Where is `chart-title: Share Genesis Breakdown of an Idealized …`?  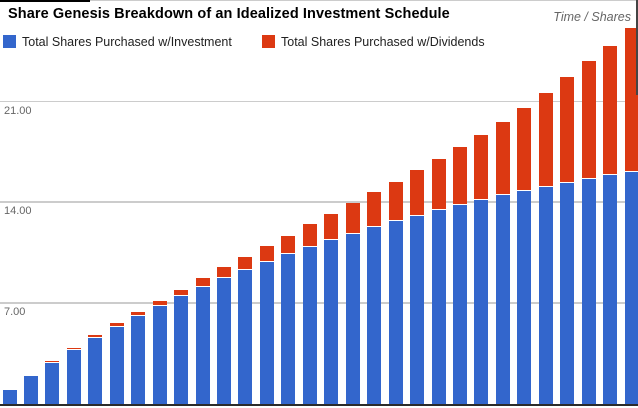 chart-title: Share Genesis Breakdown of an Idealized … is located at coordinates (229, 14).